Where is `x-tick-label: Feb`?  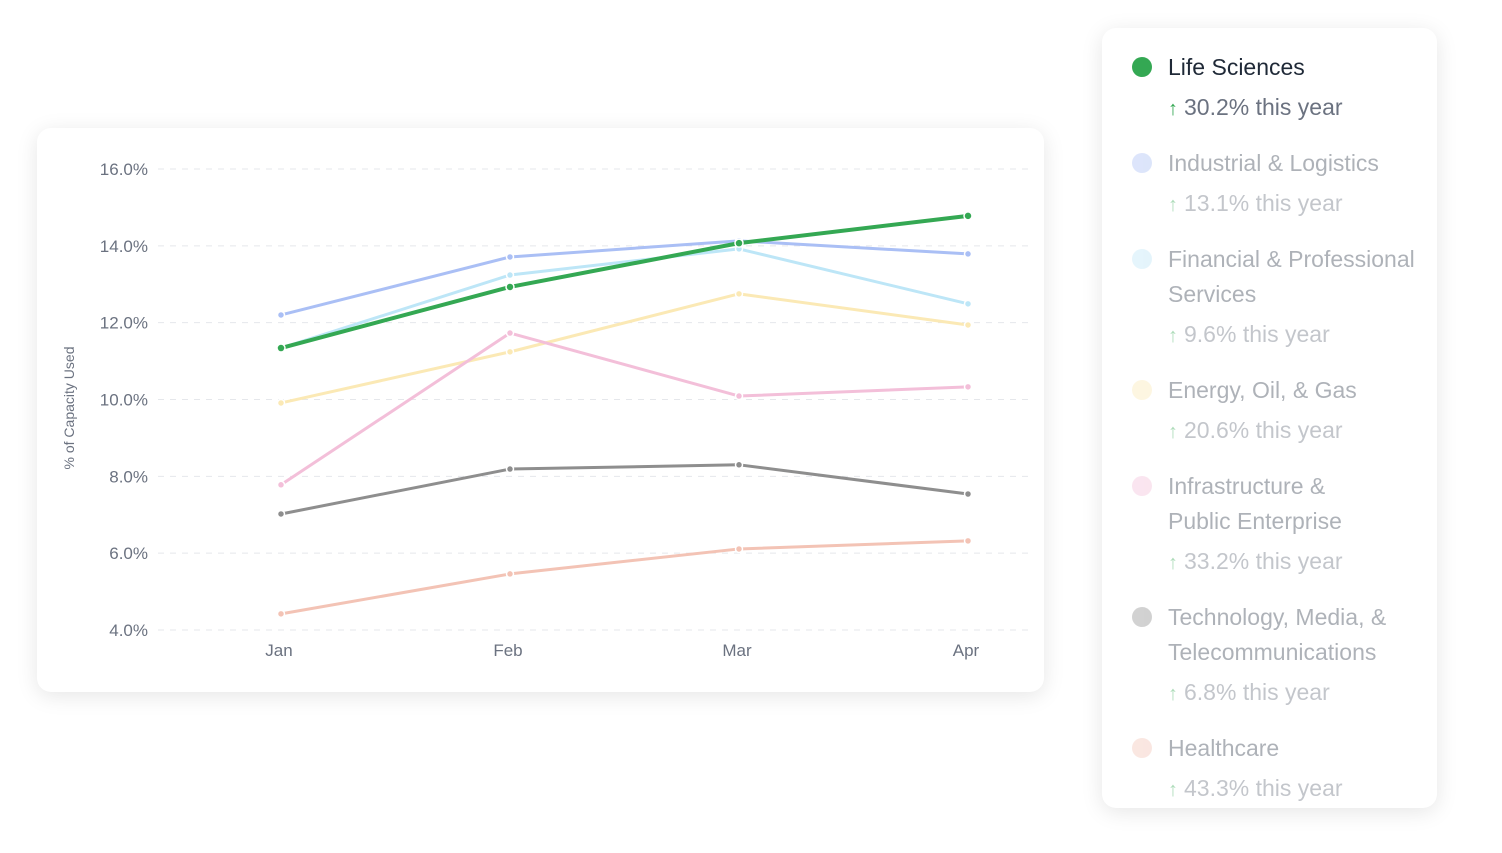 x-tick-label: Feb is located at coordinates (507, 650).